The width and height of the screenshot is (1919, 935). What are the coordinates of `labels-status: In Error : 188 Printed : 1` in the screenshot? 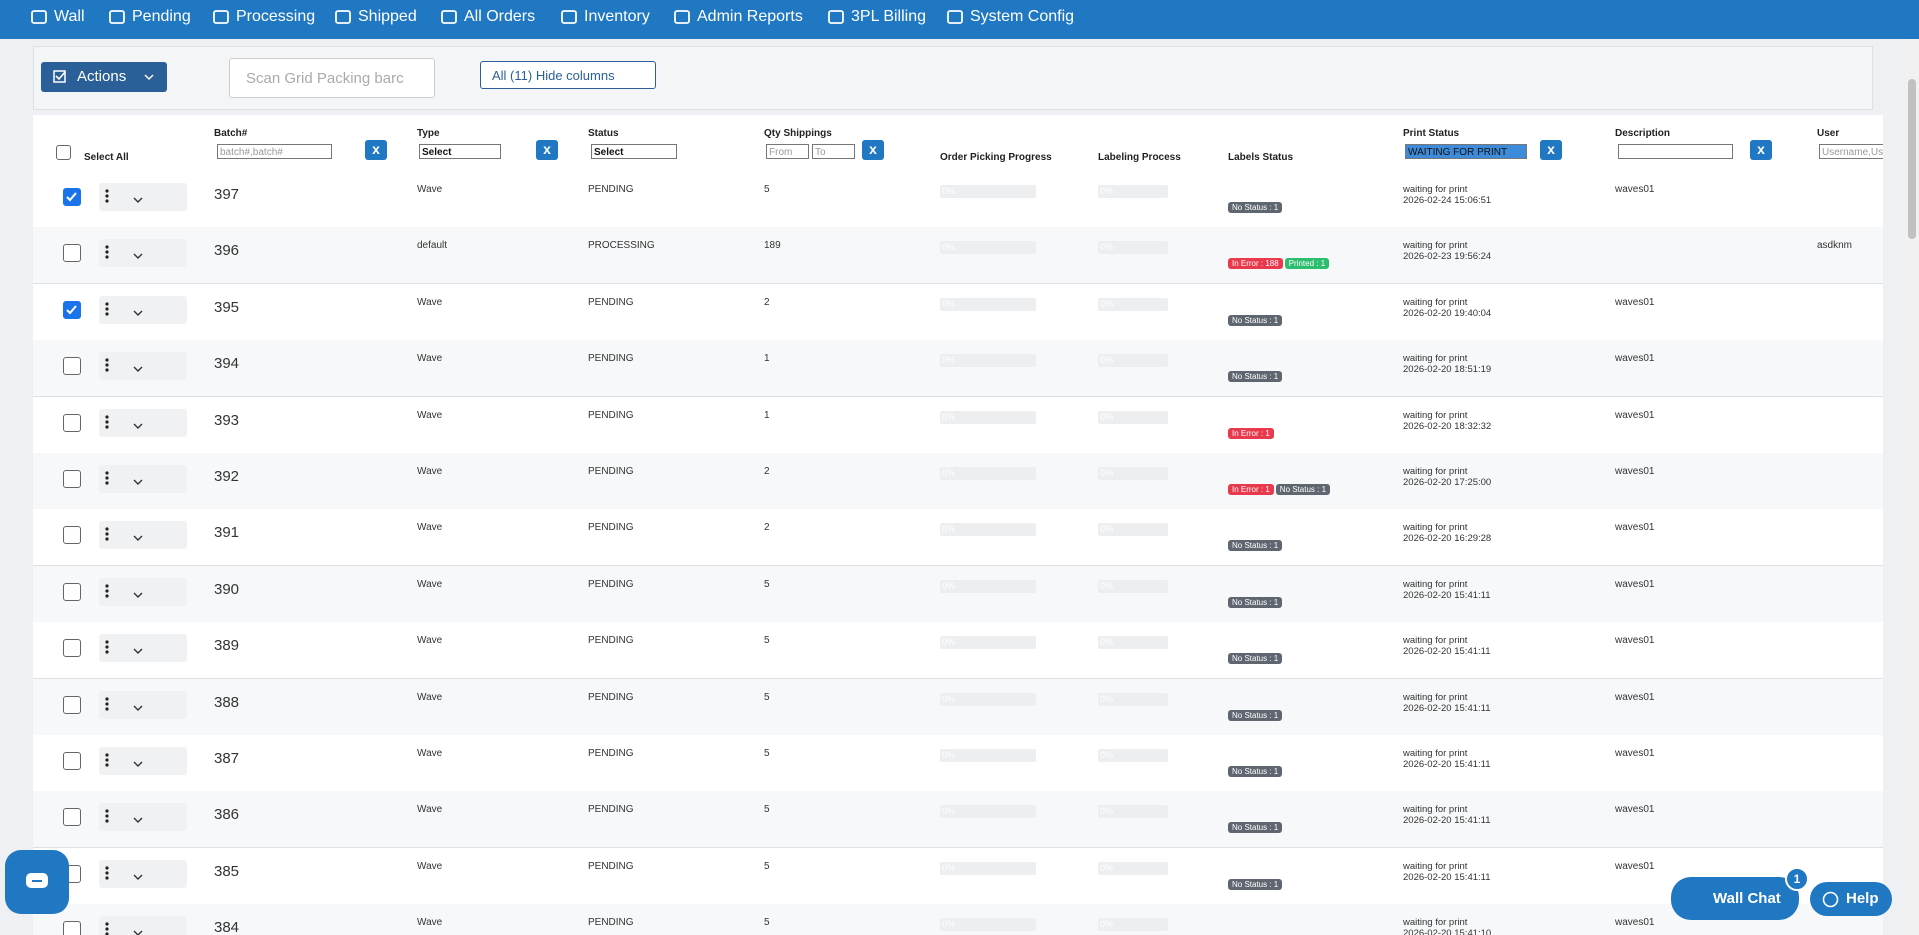 It's located at (1279, 264).